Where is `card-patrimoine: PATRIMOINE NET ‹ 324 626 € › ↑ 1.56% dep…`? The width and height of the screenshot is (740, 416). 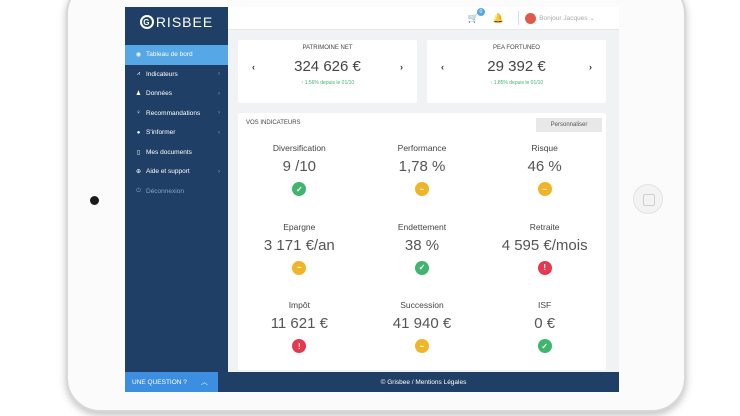 card-patrimoine: PATRIMOINE NET ‹ 324 626 € › ↑ 1.56% dep… is located at coordinates (327, 71).